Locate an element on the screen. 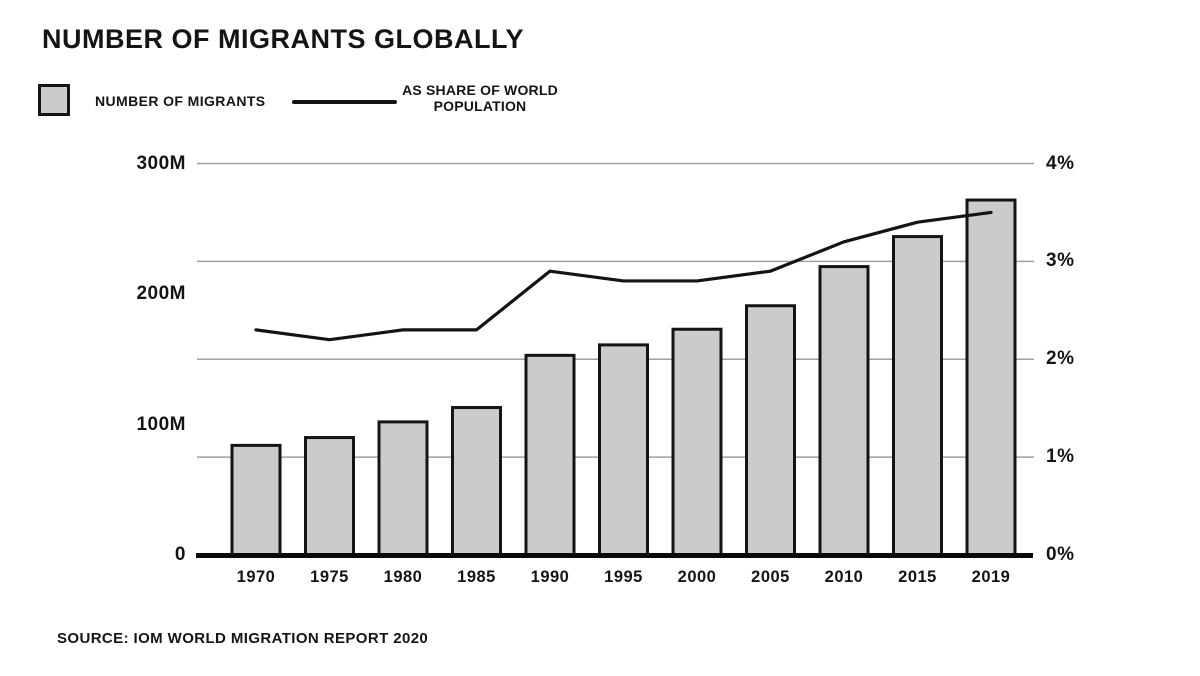  source-note: SOURCE: IOM WORLD MIGRATION REPORT 2020 is located at coordinates (243, 638).